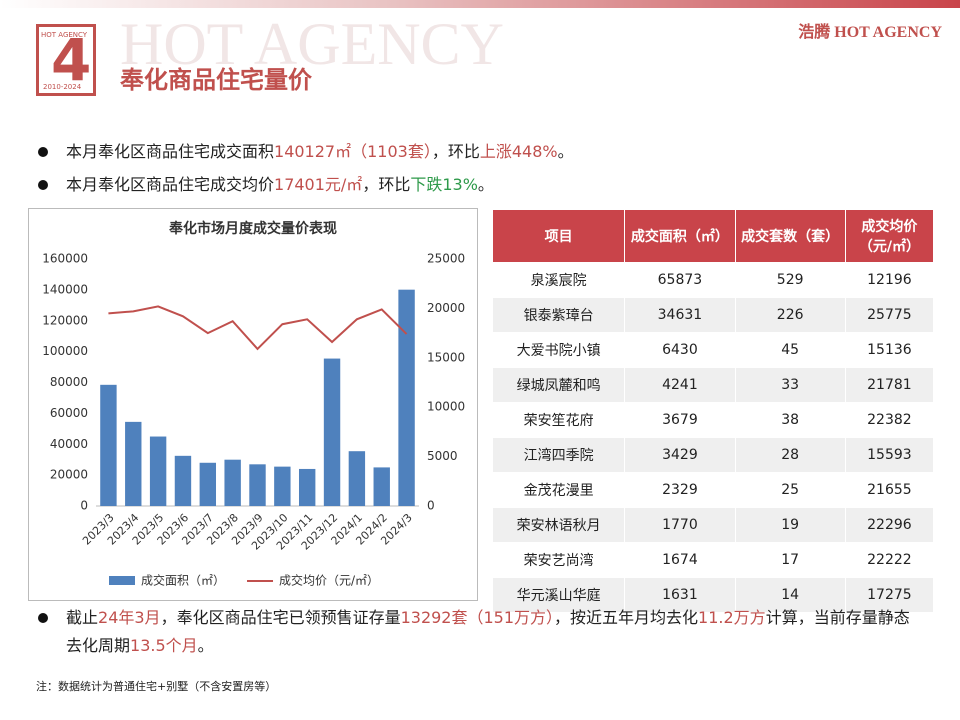  What do you see at coordinates (69, 413) in the screenshot?
I see `y-tick-label: 60000` at bounding box center [69, 413].